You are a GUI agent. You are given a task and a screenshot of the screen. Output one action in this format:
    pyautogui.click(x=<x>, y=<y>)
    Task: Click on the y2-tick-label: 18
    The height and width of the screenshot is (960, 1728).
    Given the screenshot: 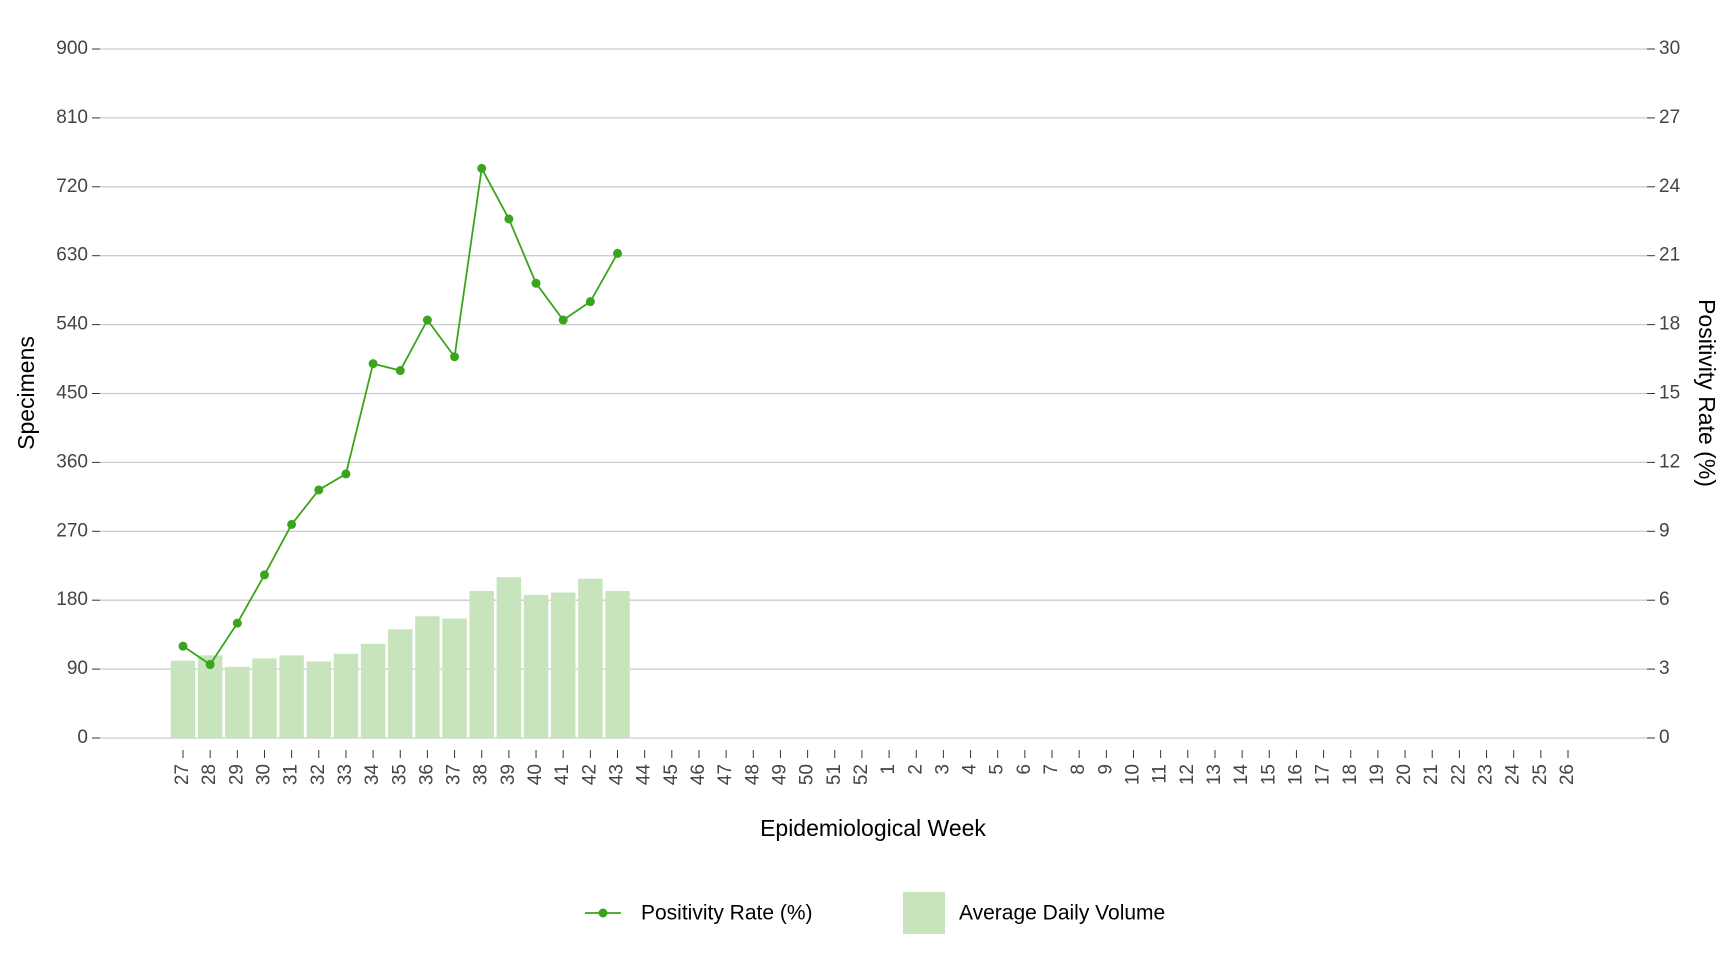 What is the action you would take?
    pyautogui.click(x=1669, y=324)
    